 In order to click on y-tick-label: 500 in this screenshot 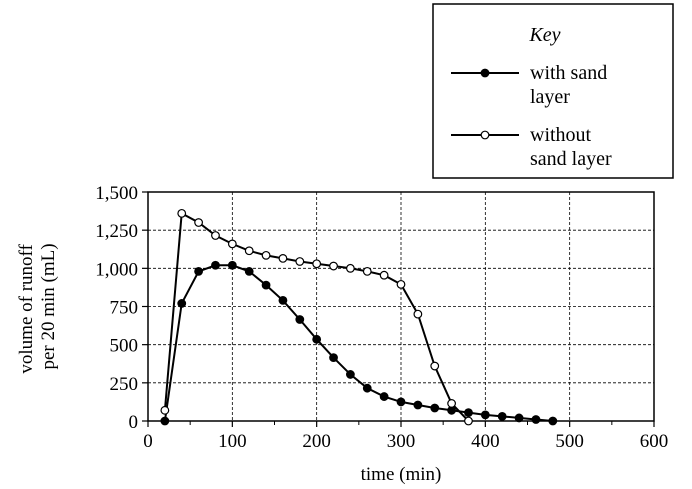, I will do `click(124, 346)`.